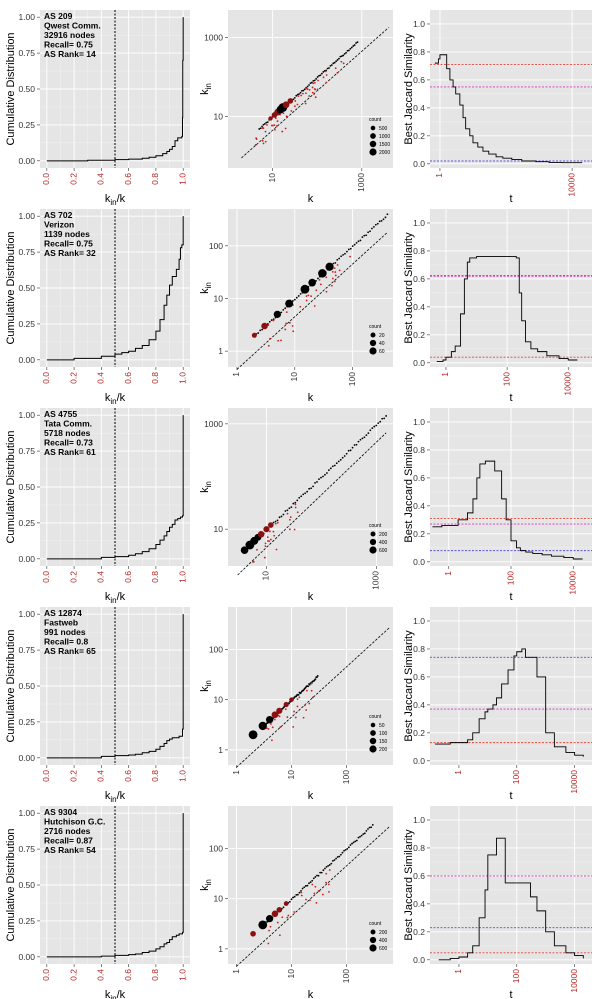  Describe the element at coordinates (409, 89) in the screenshot. I see `y-axis-title: Best Jaccard Similarity` at that location.